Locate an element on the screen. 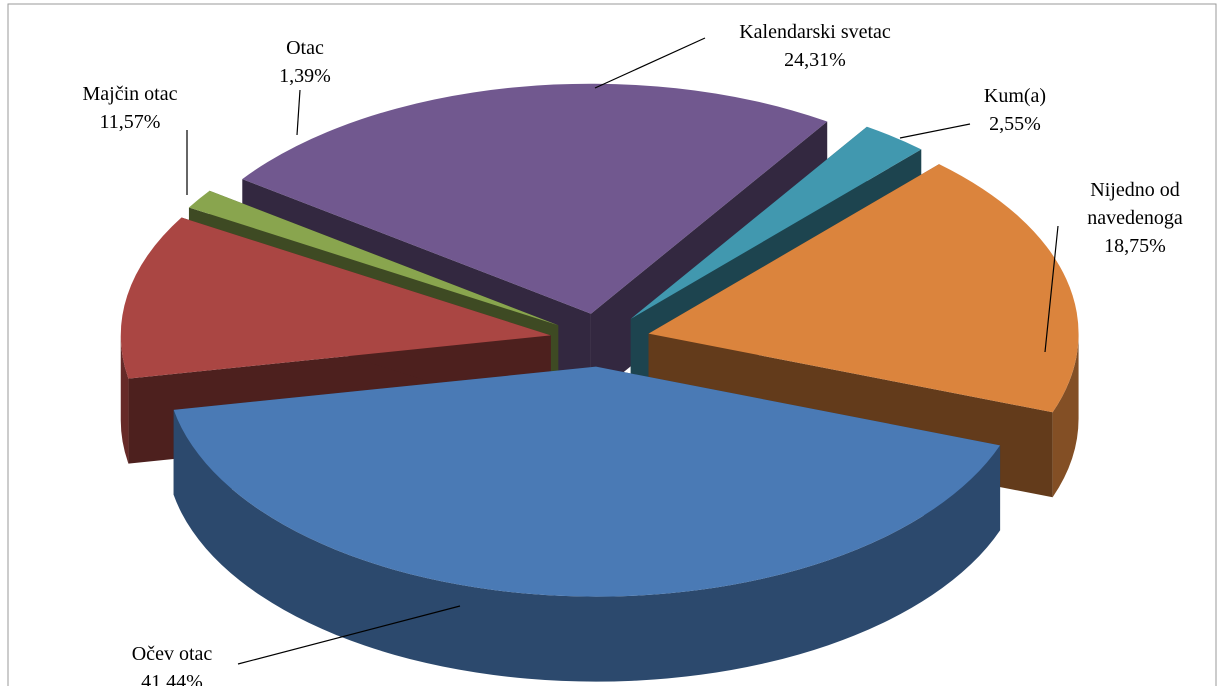 The width and height of the screenshot is (1224, 686). data-label: Majčin otac 11,57% is located at coordinates (130, 108).